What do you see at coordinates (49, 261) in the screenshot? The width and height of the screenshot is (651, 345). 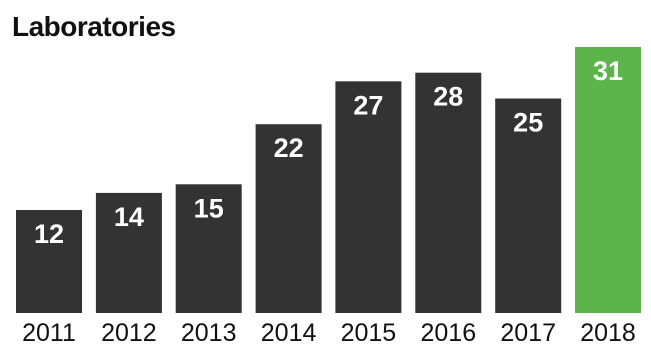 I see `bar-2011` at bounding box center [49, 261].